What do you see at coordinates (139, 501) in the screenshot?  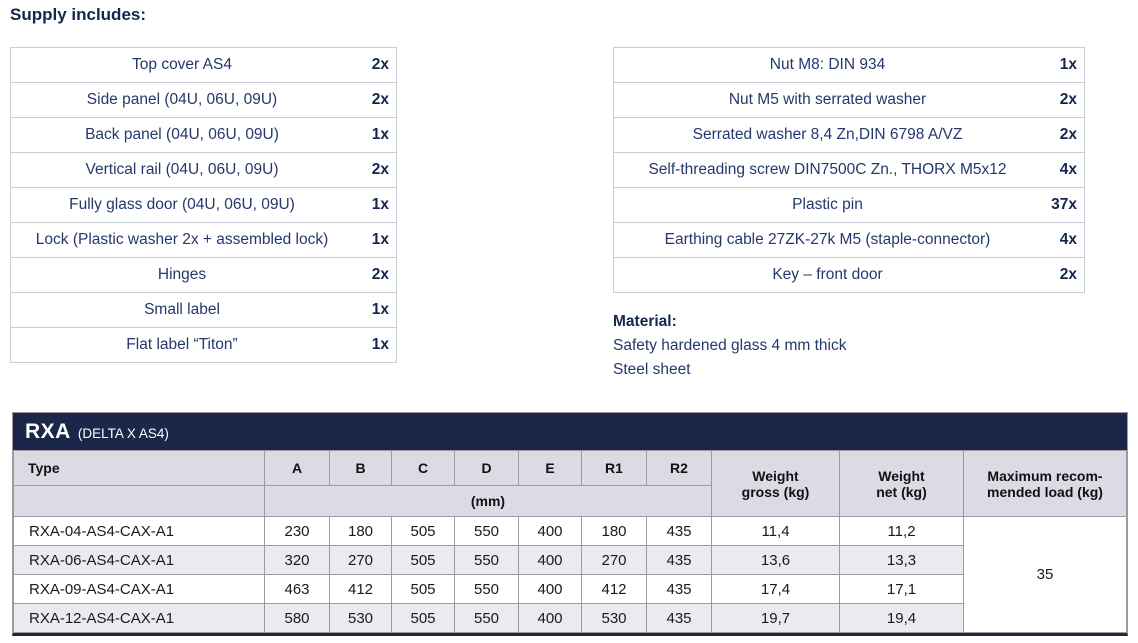 I see `spec-unit-empty-cell` at bounding box center [139, 501].